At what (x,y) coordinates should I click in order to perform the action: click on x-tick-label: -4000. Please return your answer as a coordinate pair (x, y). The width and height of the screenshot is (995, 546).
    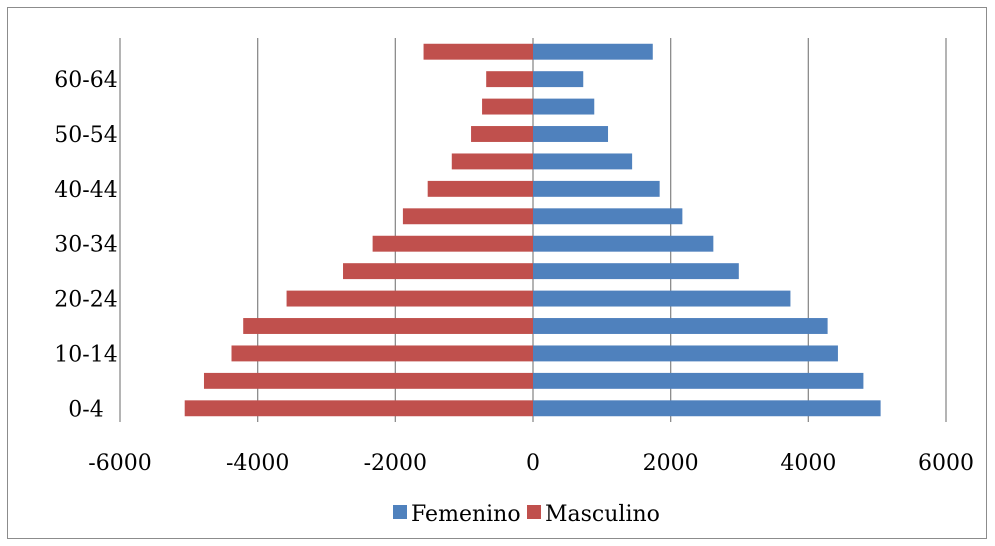
    Looking at the image, I should click on (257, 463).